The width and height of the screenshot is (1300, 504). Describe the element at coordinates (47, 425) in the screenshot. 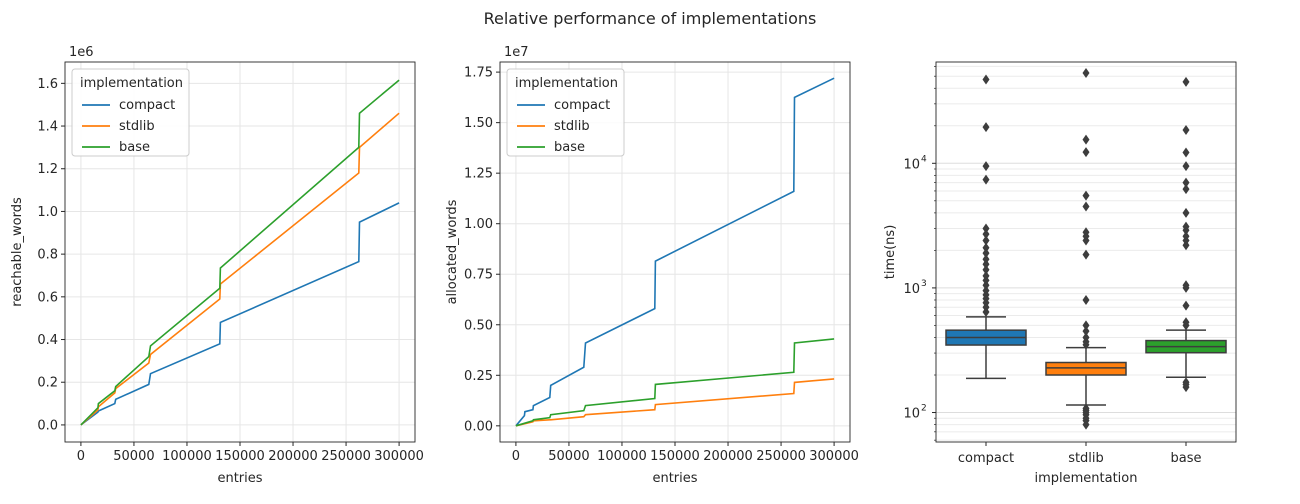

I see `y-tick-label: 0.0` at that location.